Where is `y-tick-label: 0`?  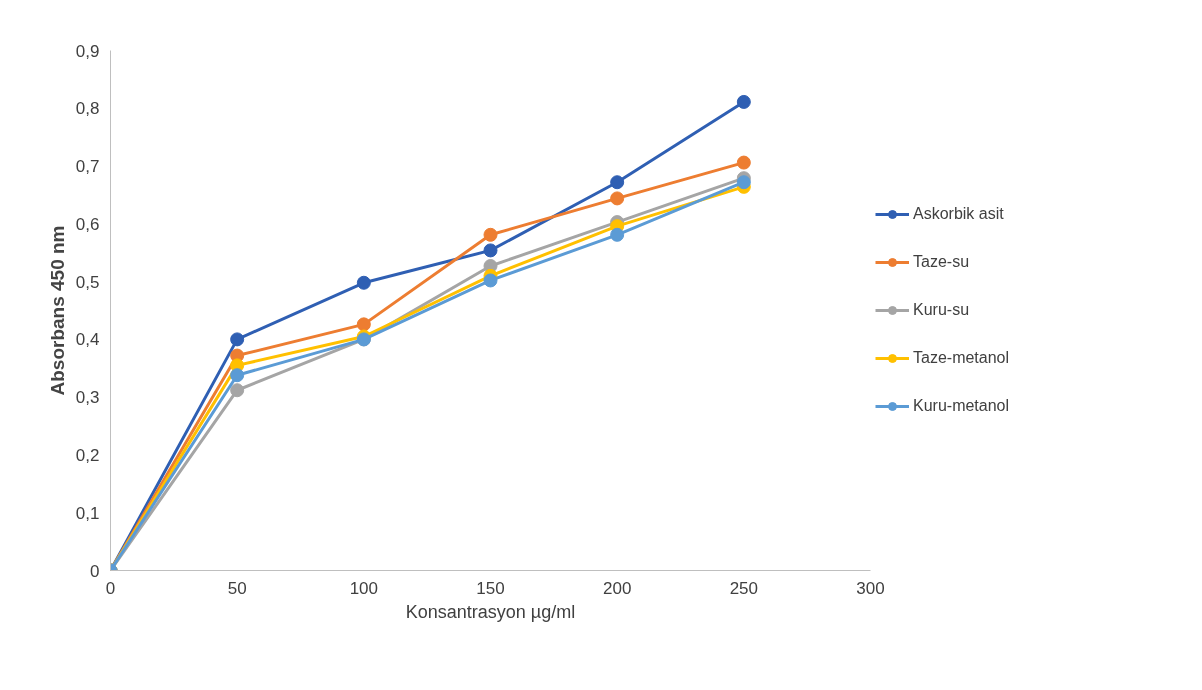 y-tick-label: 0 is located at coordinates (95, 571).